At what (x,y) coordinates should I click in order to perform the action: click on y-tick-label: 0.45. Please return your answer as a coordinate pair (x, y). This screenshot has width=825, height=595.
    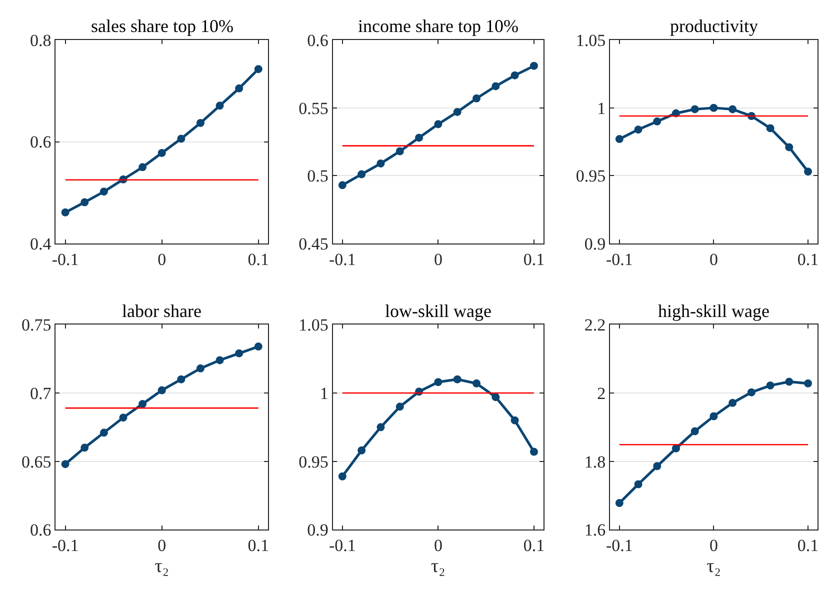
    Looking at the image, I should click on (313, 244).